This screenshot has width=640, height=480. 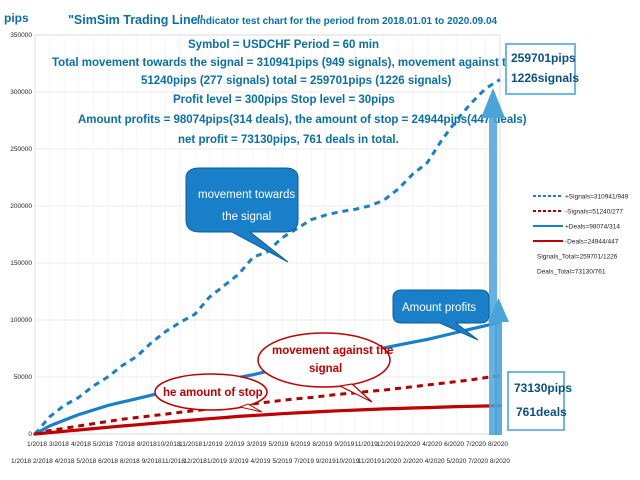 What do you see at coordinates (257, 444) in the screenshot?
I see `x-tick-label-row1: 3/2019` at bounding box center [257, 444].